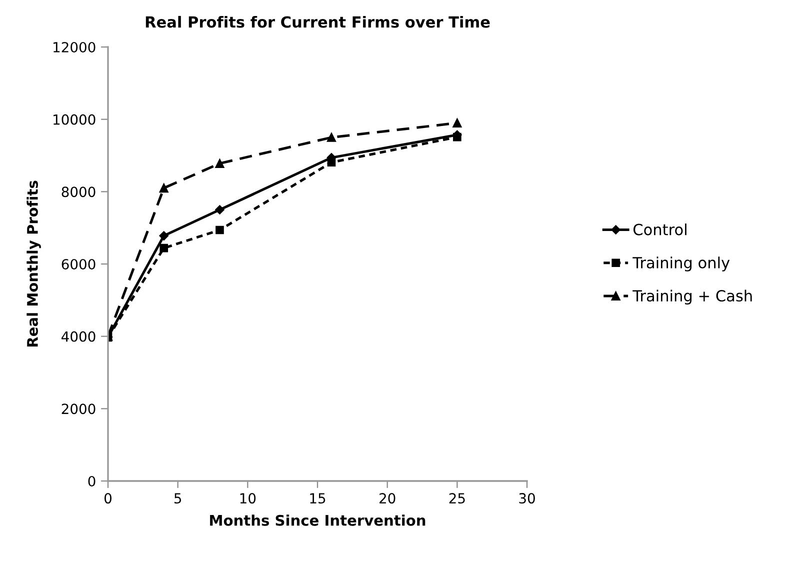  I want to click on y-tick-label: 12000, so click(75, 47).